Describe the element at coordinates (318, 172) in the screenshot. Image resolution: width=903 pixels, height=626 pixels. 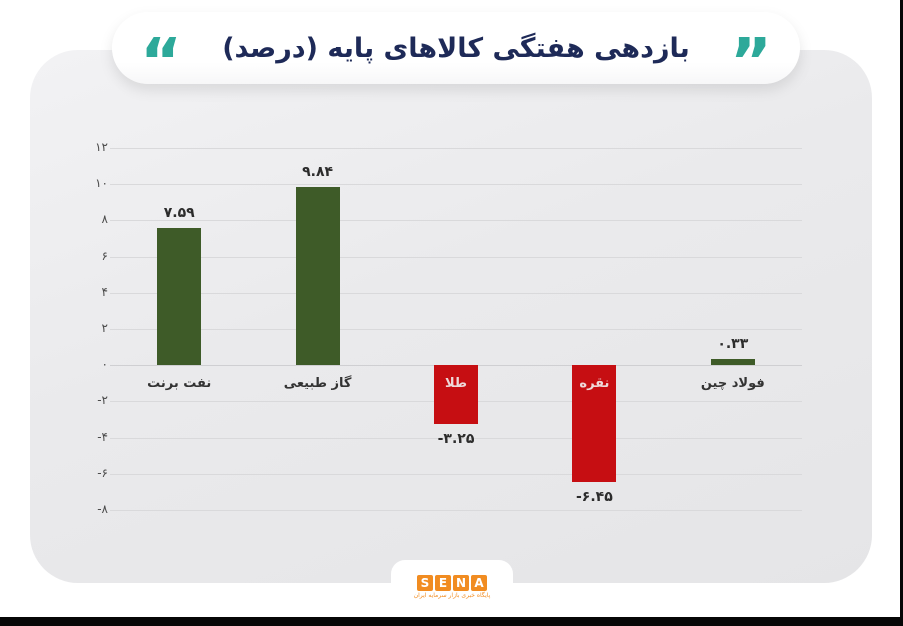
I see `value-label: ۹.۸۴` at that location.